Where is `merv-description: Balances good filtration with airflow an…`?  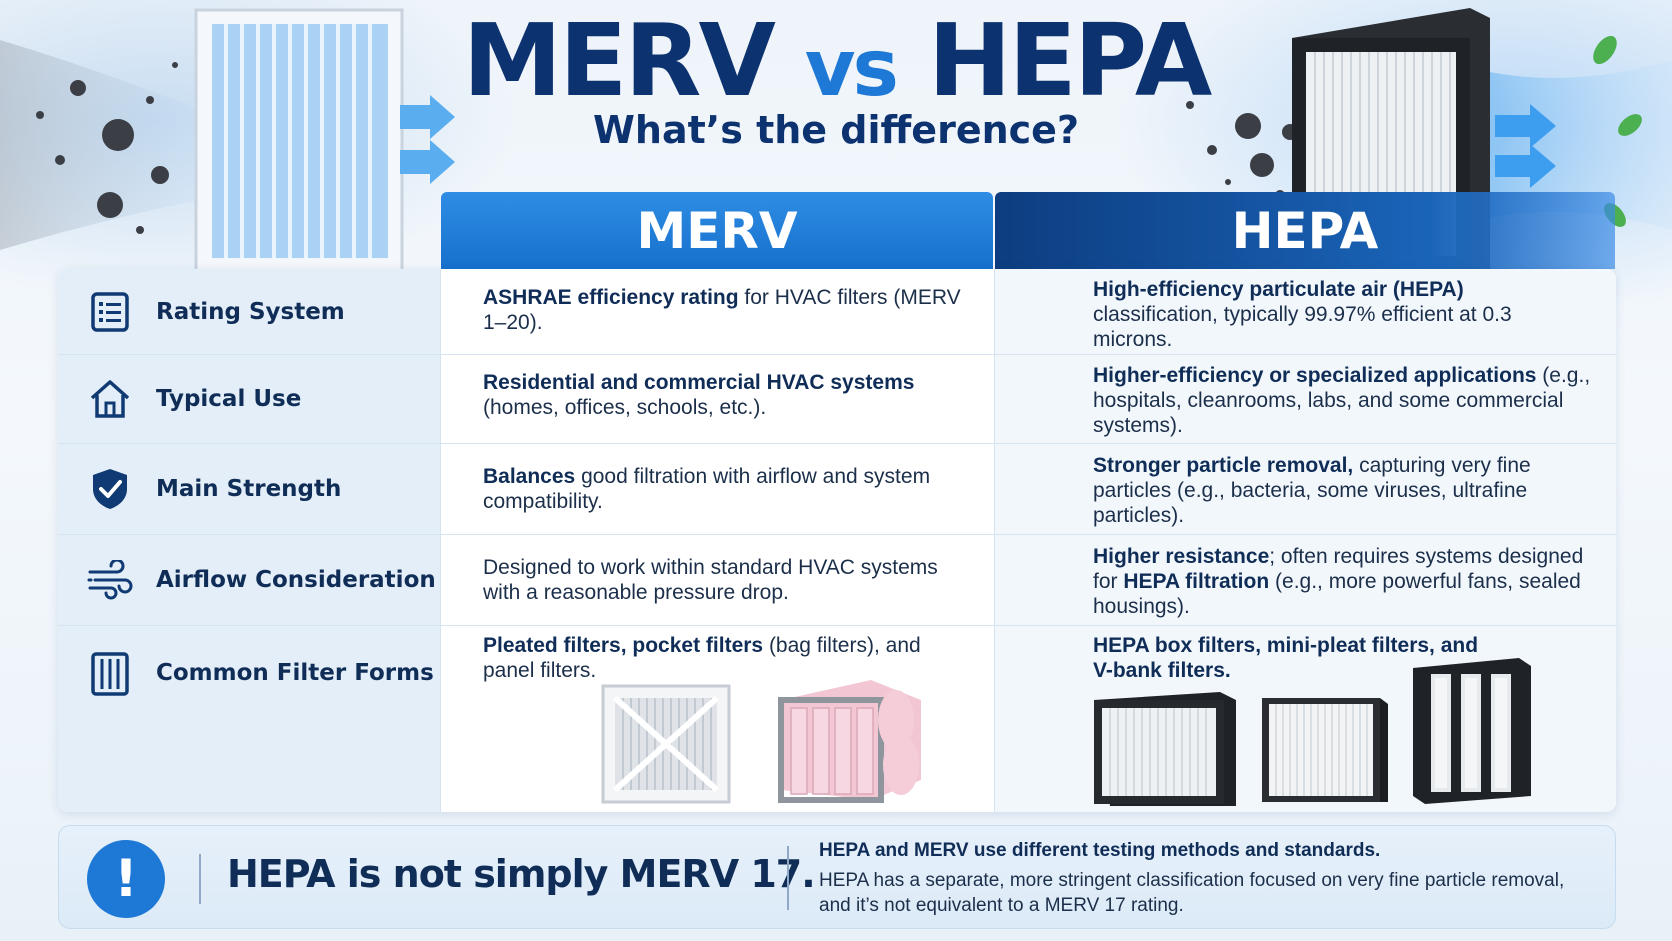 merv-description: Balances good filtration with airflow an… is located at coordinates (707, 489).